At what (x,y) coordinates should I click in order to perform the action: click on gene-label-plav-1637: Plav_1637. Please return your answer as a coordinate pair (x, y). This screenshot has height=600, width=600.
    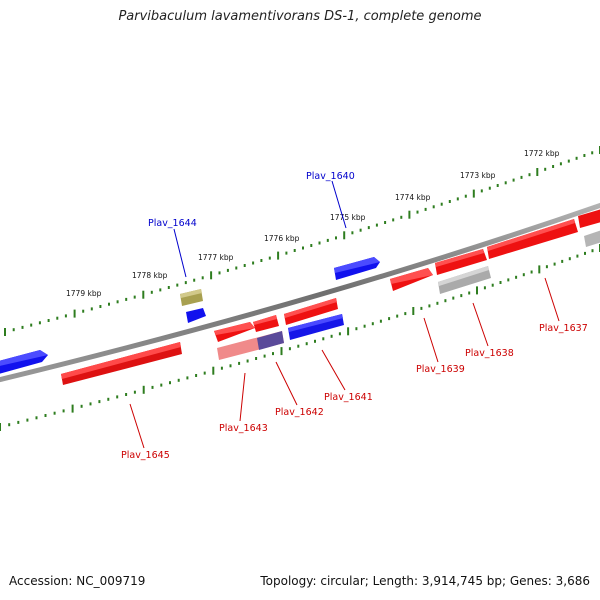
    Looking at the image, I should click on (563, 328).